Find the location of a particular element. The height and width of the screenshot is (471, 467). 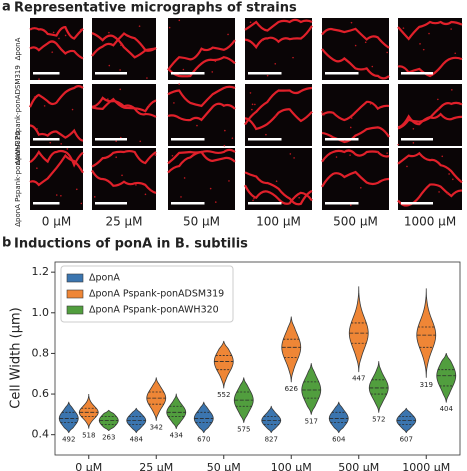

x-tick-label: 25 μM is located at coordinates (156, 466).